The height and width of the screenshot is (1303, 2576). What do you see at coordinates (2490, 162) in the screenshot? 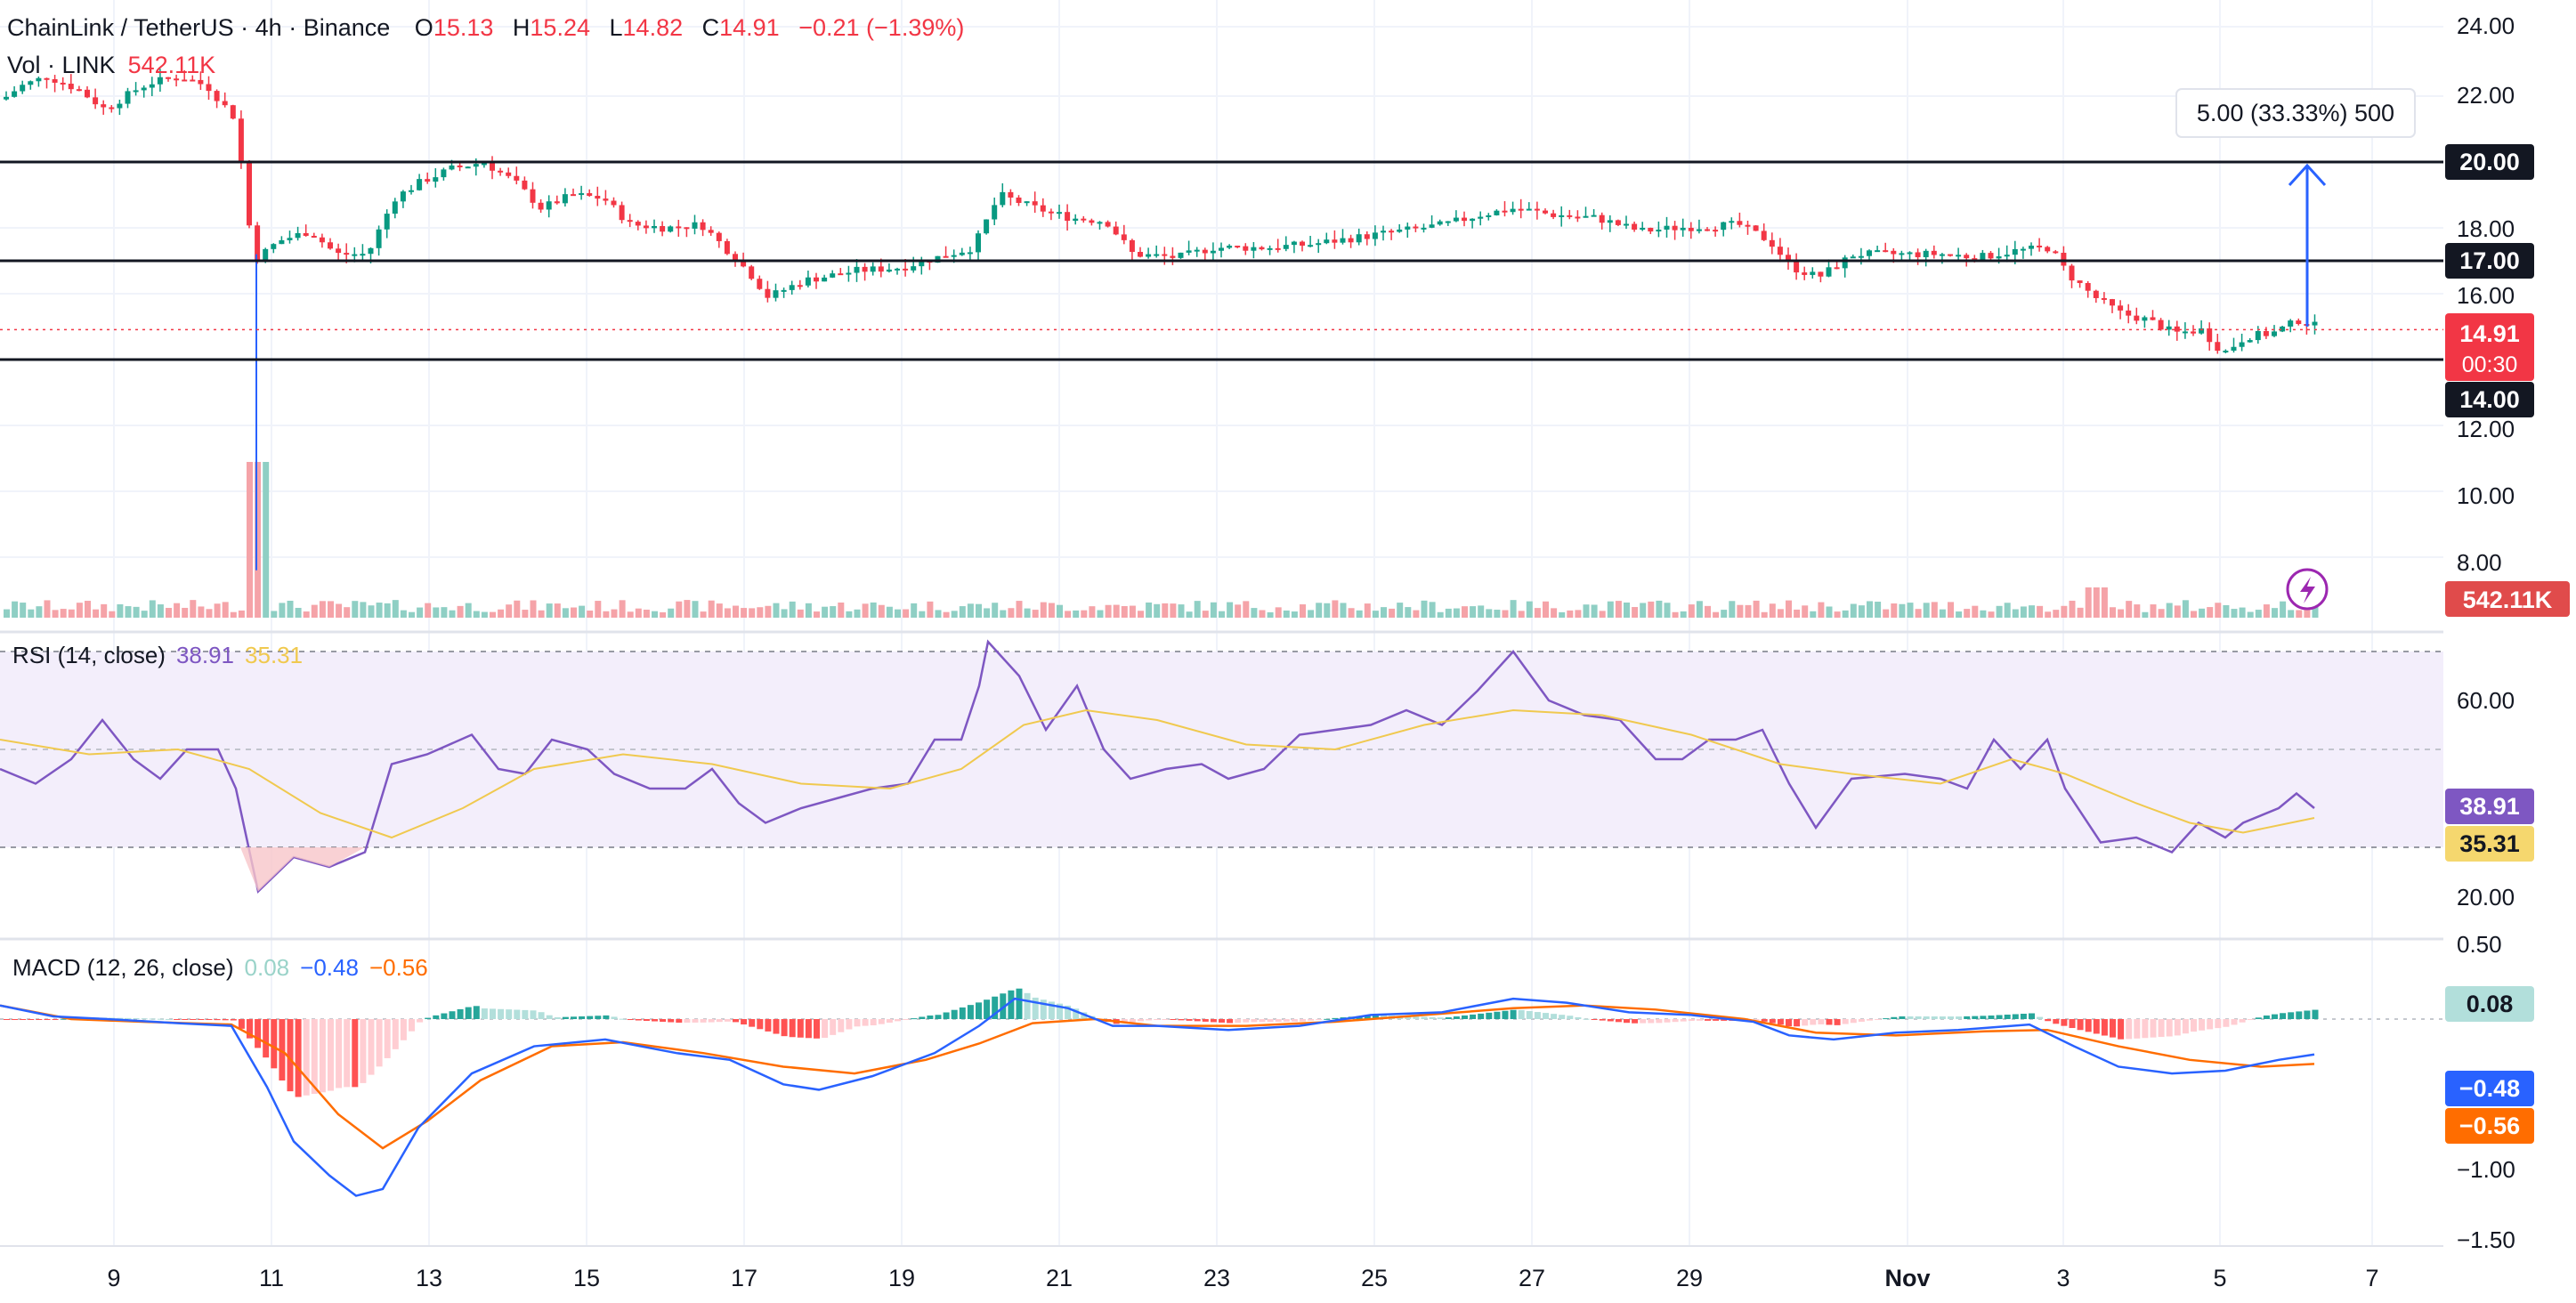
I see `level-tag-20: 20.00` at bounding box center [2490, 162].